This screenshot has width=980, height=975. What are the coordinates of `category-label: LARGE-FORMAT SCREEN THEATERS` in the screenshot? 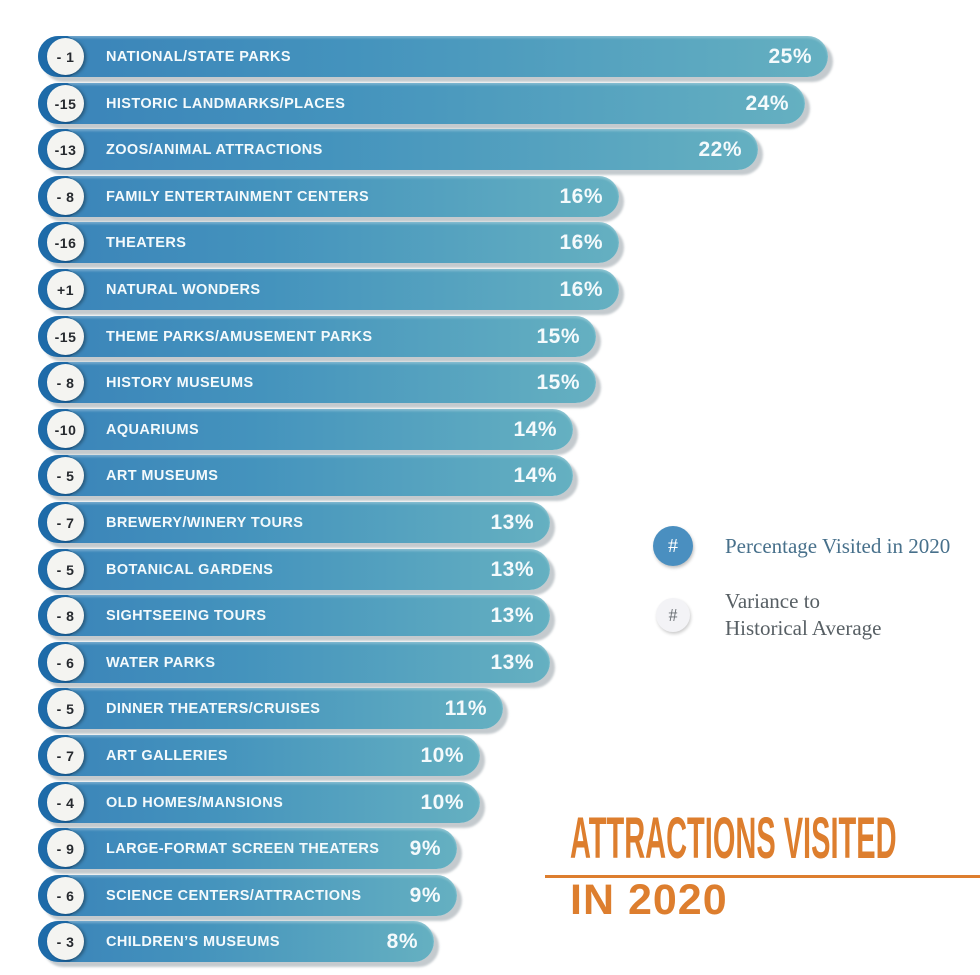 It's located at (243, 848).